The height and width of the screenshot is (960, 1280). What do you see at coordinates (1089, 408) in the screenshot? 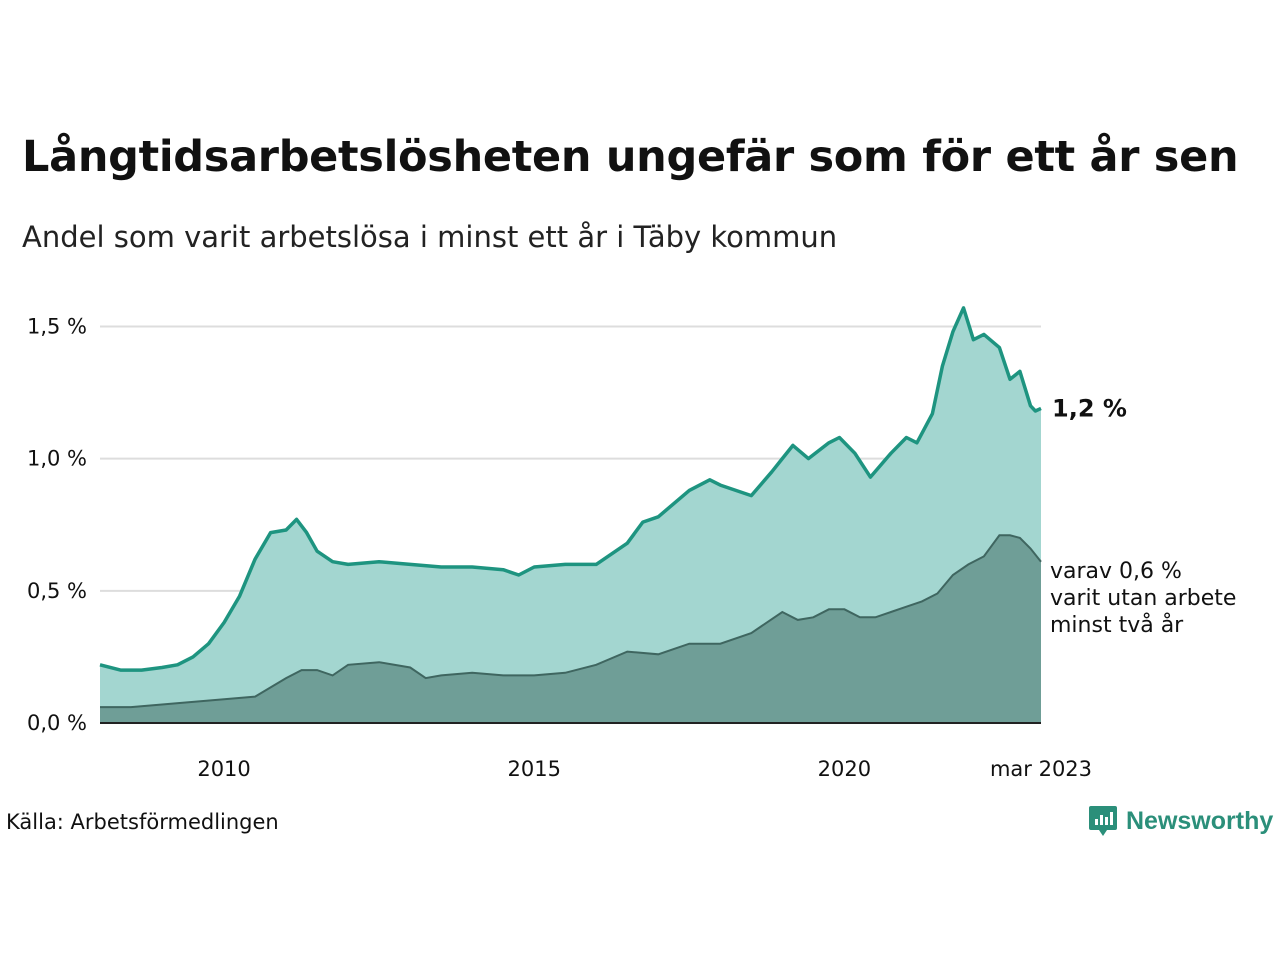
I see `total-end-label: 1,2 %` at bounding box center [1089, 408].